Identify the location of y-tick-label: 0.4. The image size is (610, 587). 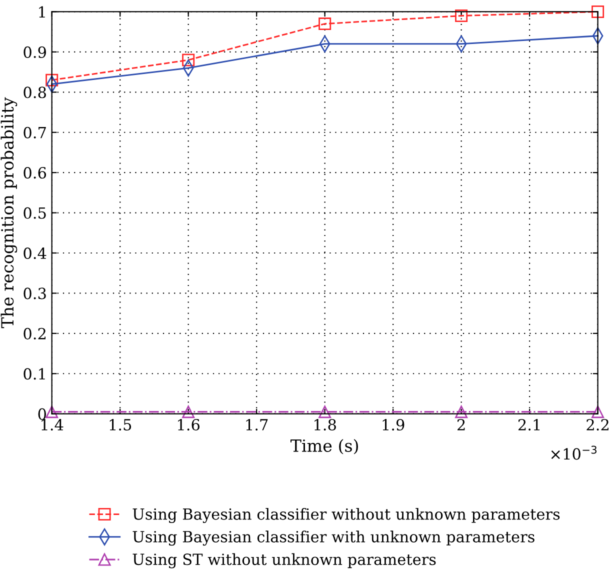
(35, 253).